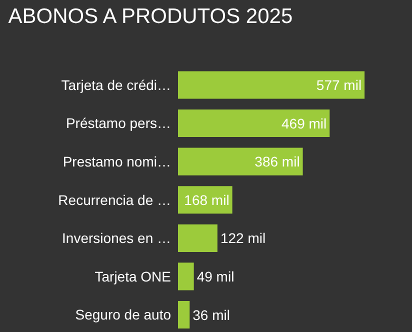  I want to click on data-label: 36 mil, so click(211, 314).